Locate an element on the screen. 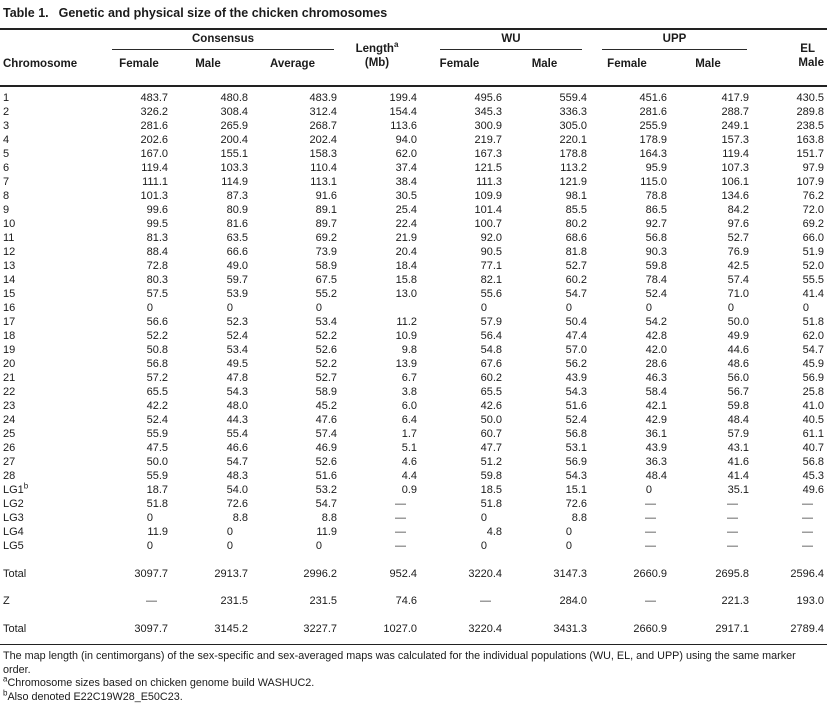 This screenshot has width=827, height=710. table-cell: 101.3 is located at coordinates (154, 196).